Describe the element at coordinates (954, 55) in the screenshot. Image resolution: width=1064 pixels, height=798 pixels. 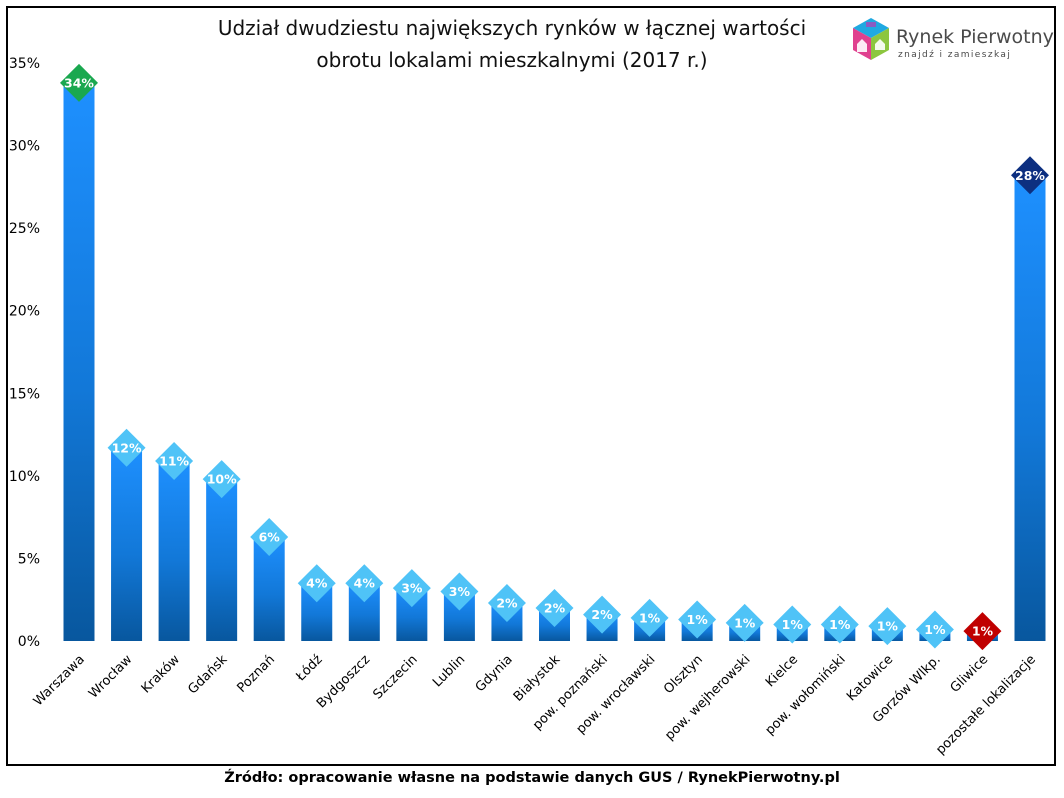
I see `logo-tagline: znajdź i zamieszkaj` at that location.